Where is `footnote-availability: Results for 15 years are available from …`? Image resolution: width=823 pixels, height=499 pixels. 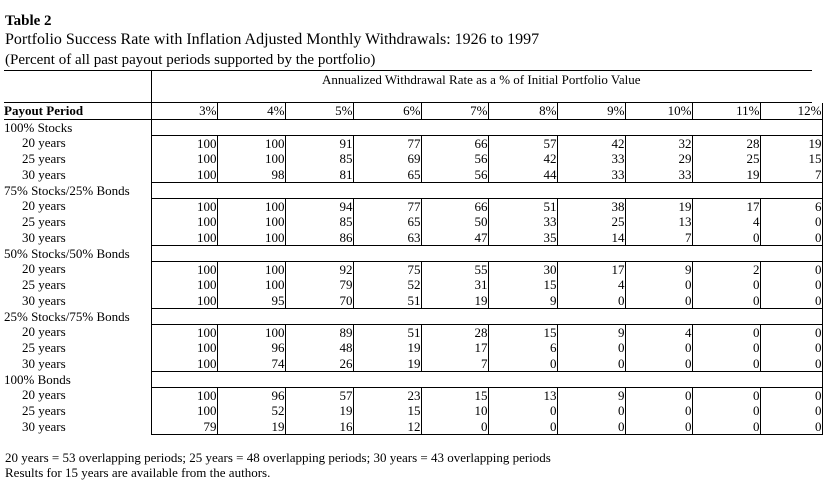 footnote-availability: Results for 15 years are available from … is located at coordinates (138, 472).